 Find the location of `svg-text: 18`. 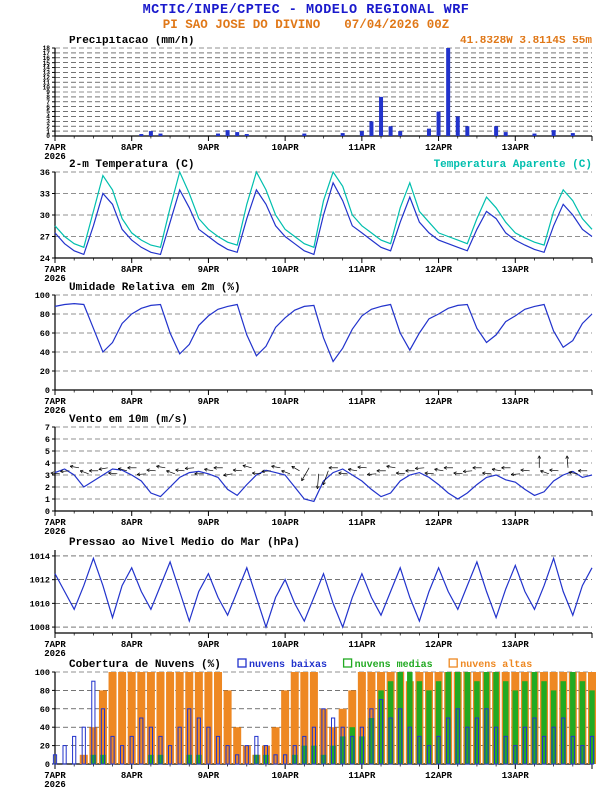

svg-text: 18 is located at coordinates (47, 48).